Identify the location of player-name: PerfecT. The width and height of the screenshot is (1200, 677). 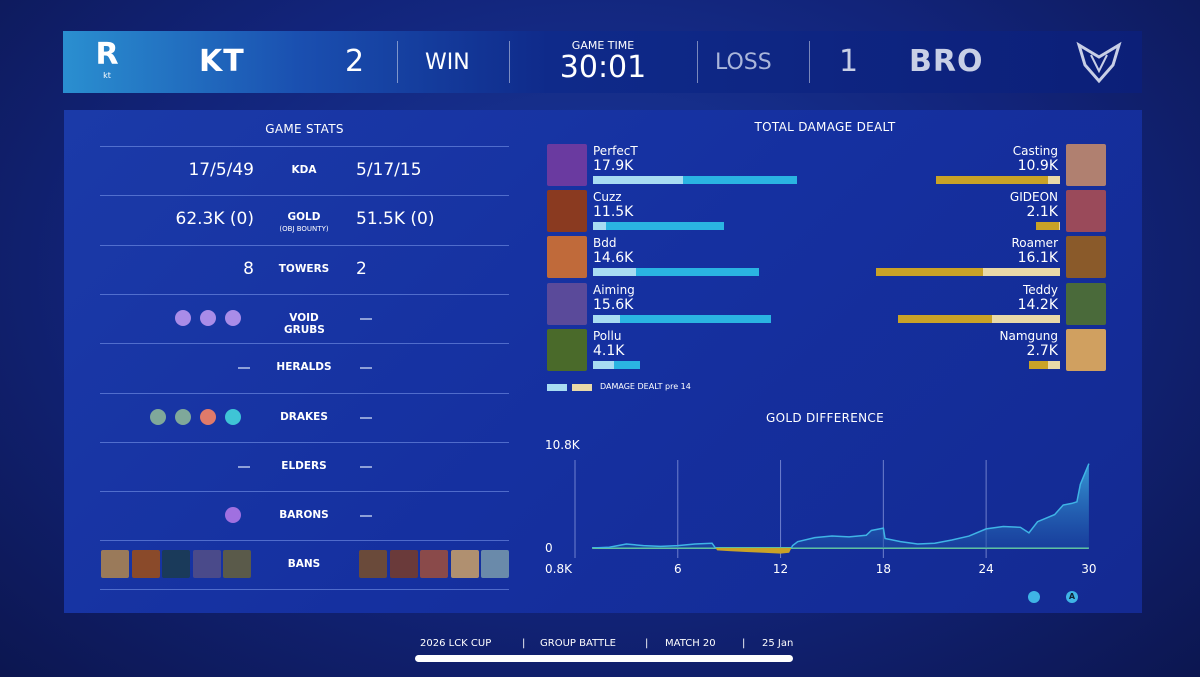
(615, 151).